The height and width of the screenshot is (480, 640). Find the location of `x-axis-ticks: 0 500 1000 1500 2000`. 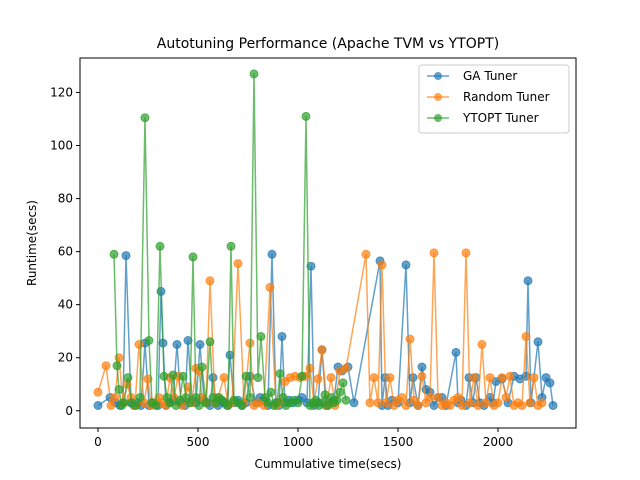

x-axis-ticks: 0 500 1000 1500 2000 is located at coordinates (303, 438).